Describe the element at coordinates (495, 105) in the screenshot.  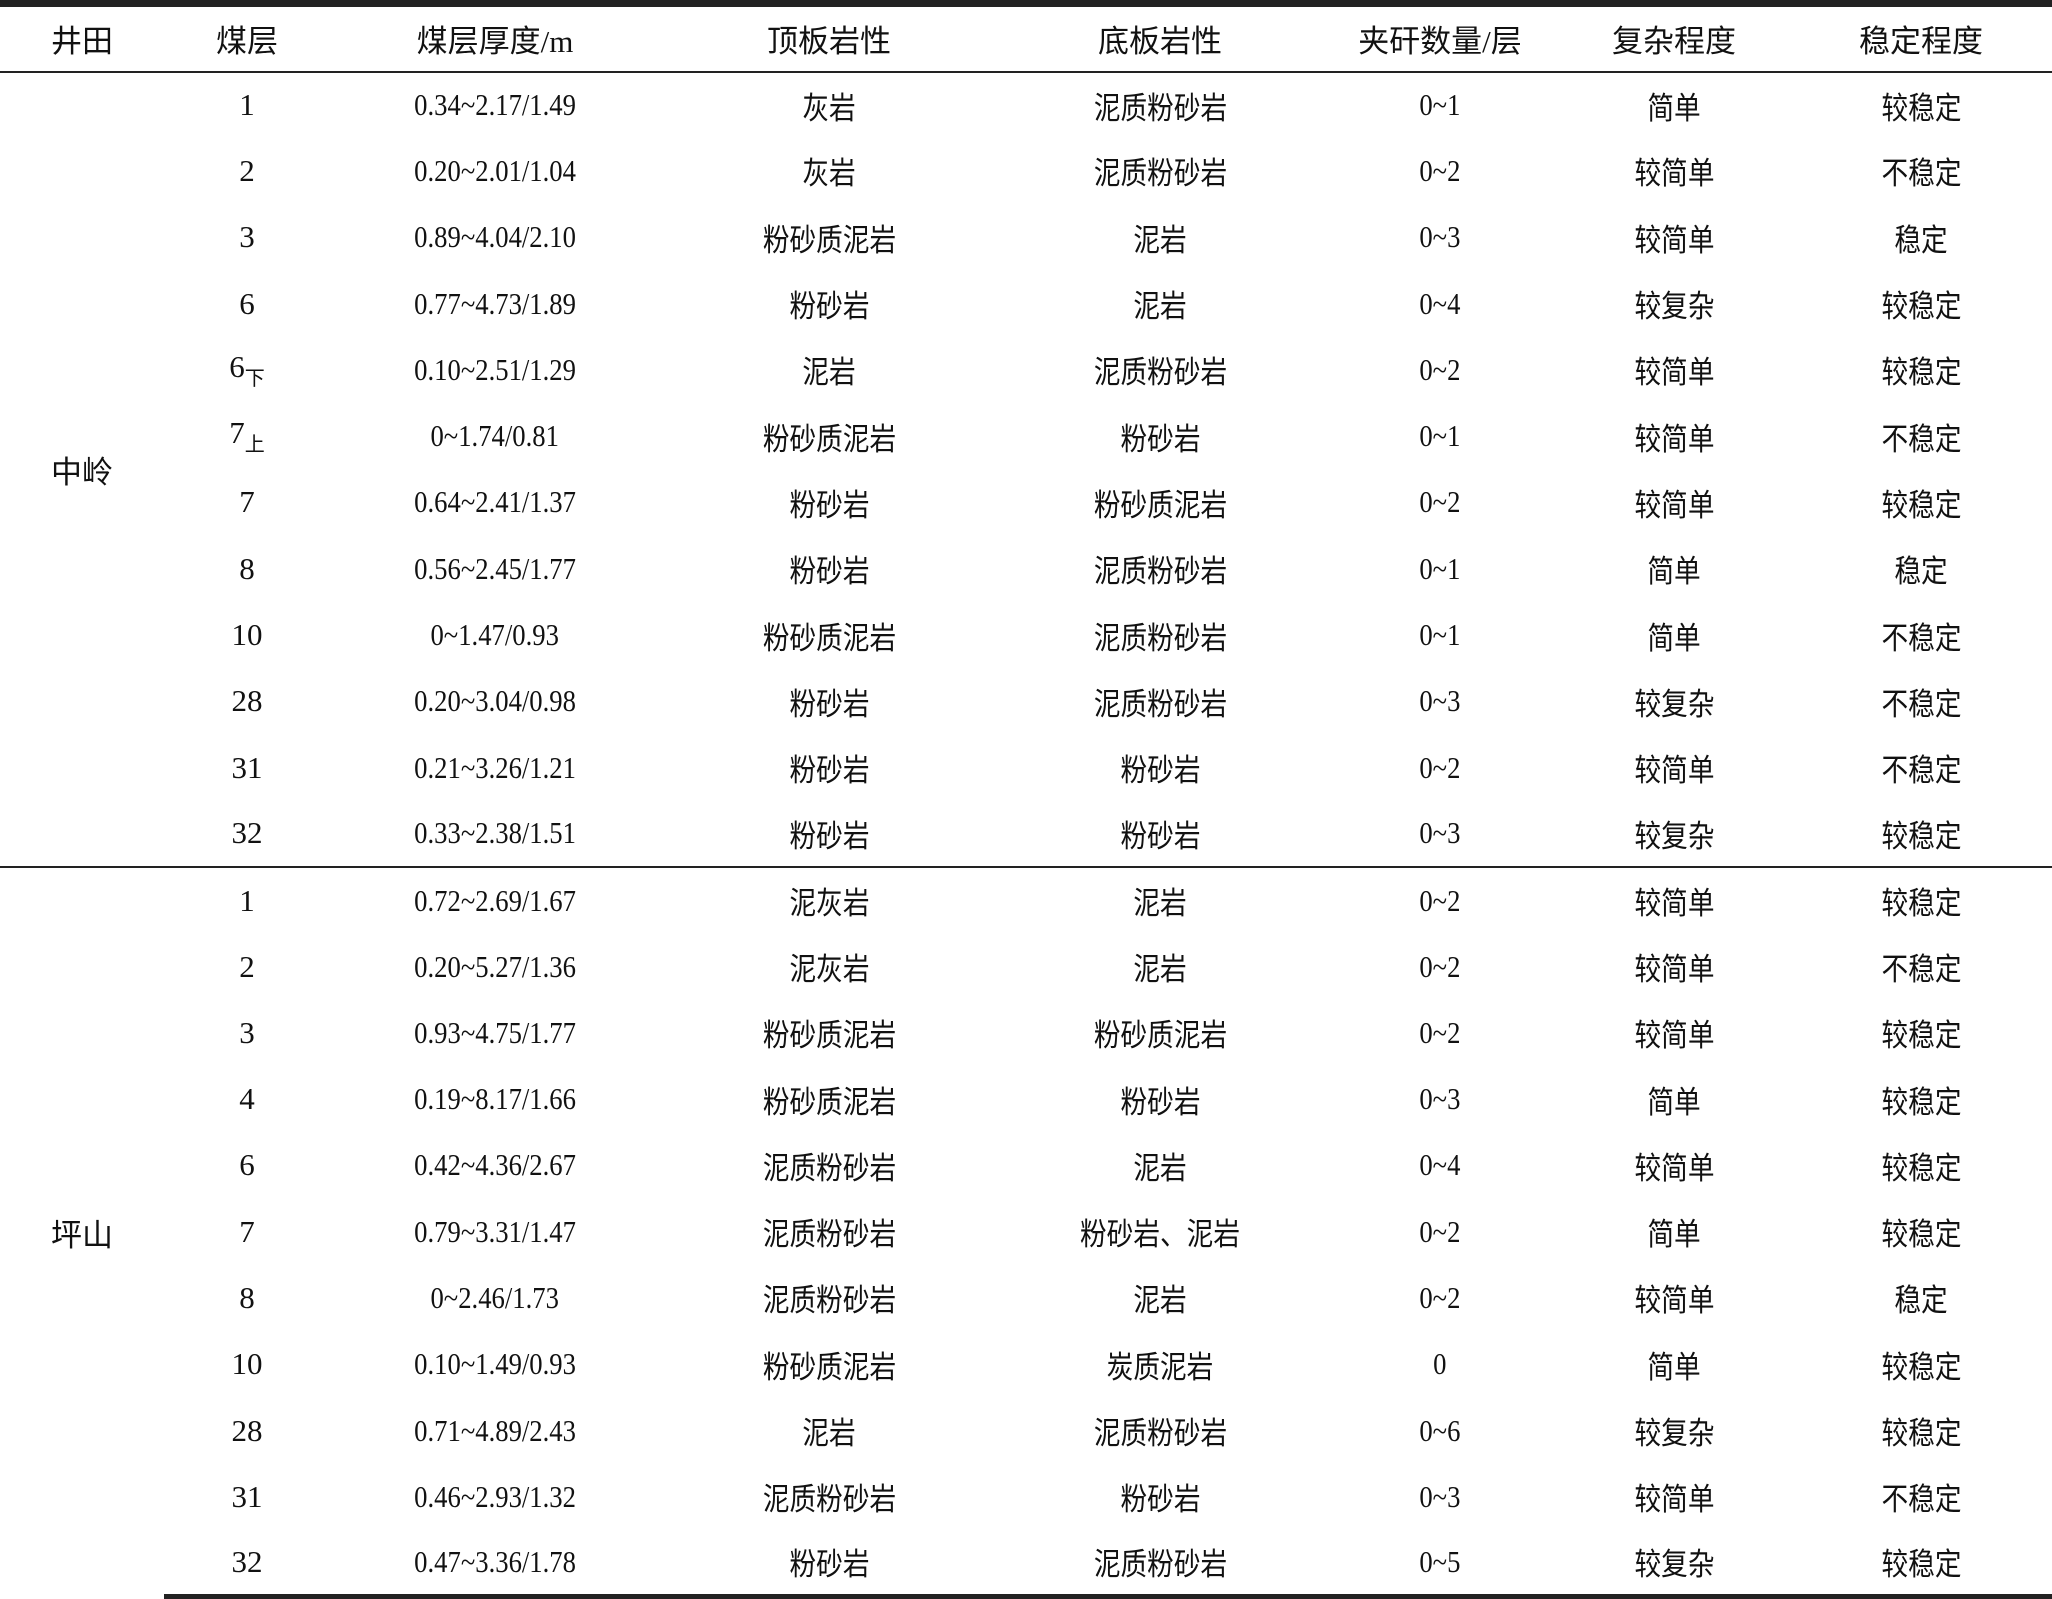
I see `thickness-value: 0.34~2.17/1.49` at that location.